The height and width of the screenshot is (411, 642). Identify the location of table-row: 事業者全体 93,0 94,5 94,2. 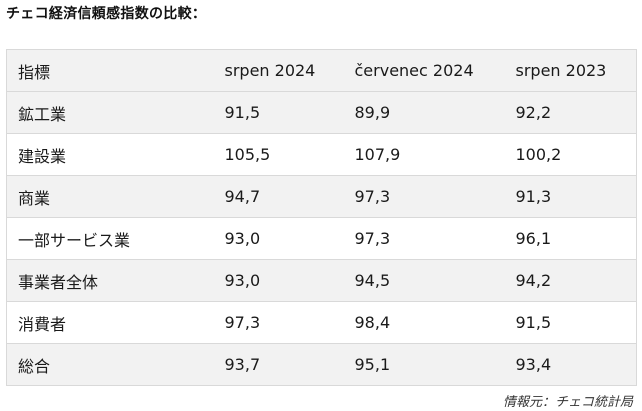
(321, 280).